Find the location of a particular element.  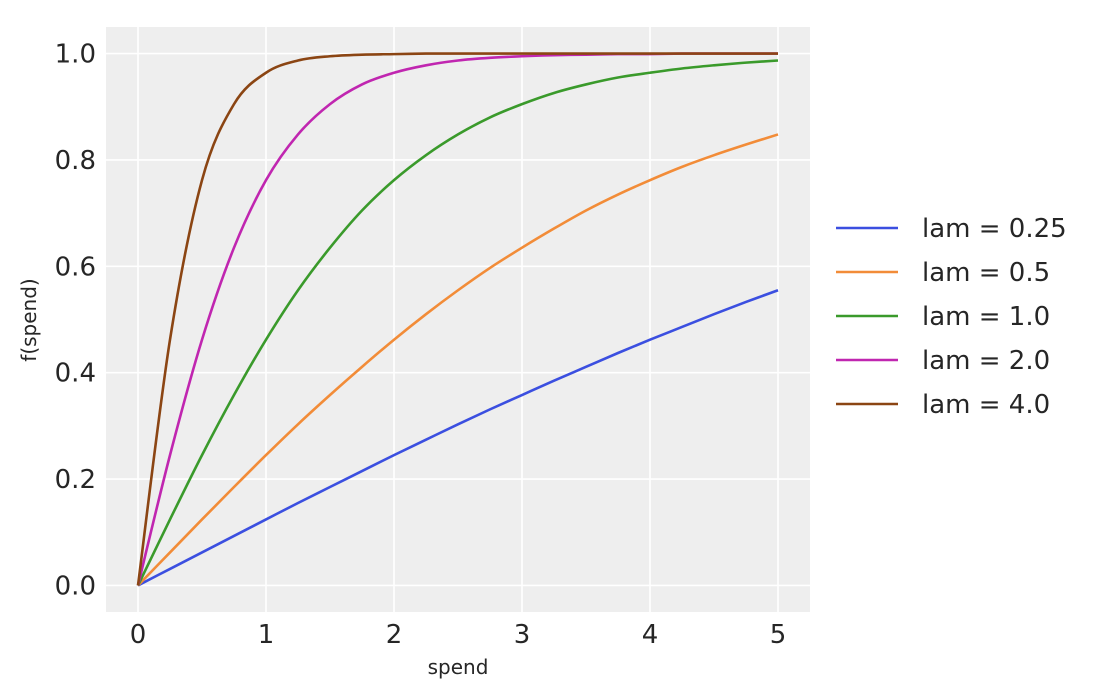

legend-entry-label: lam = 0.25 is located at coordinates (994, 229).